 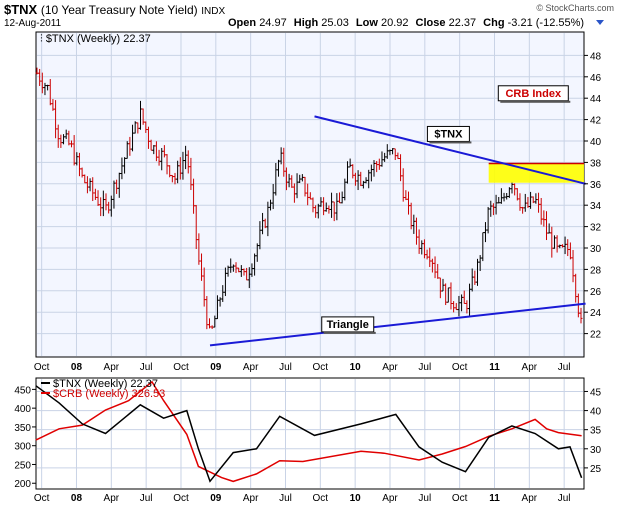 I want to click on price-y-tick-label: 40, so click(x=596, y=142).